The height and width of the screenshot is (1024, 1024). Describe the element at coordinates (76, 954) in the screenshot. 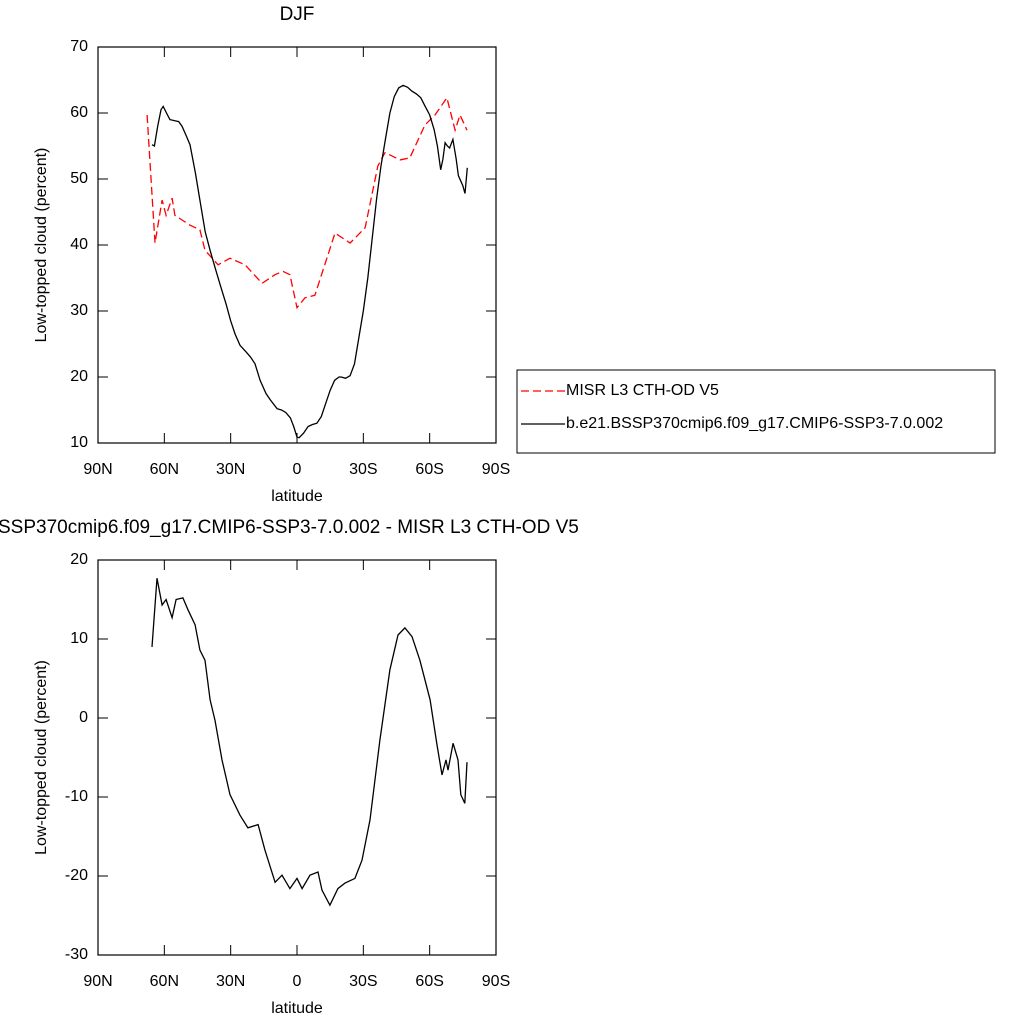

I see `y-tick-label: -30` at that location.